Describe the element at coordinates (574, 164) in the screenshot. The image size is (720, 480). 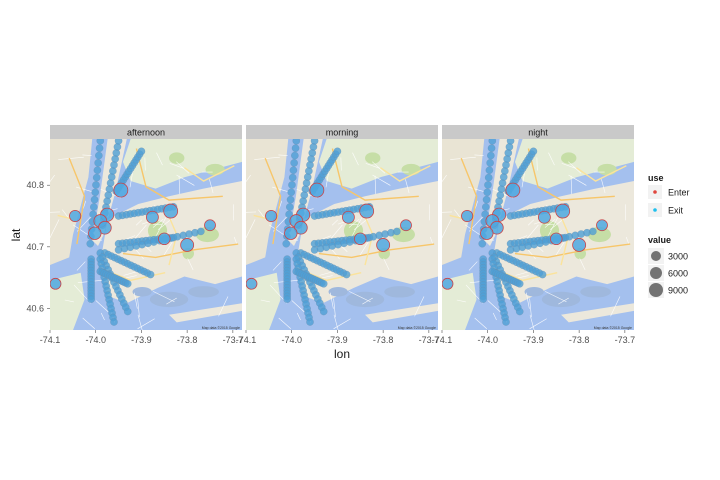
I see `bronx-land` at that location.